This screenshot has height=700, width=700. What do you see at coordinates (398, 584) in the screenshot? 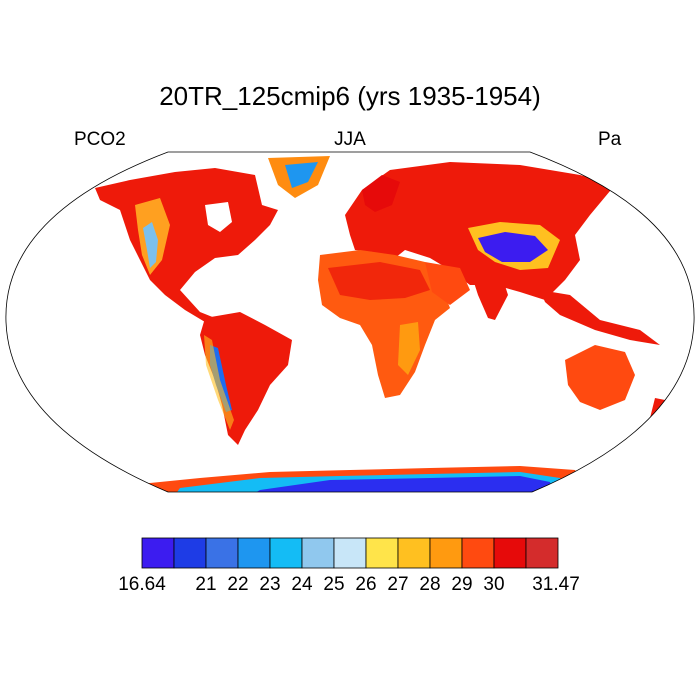
I see `colorbar-tick-label: 27` at bounding box center [398, 584].